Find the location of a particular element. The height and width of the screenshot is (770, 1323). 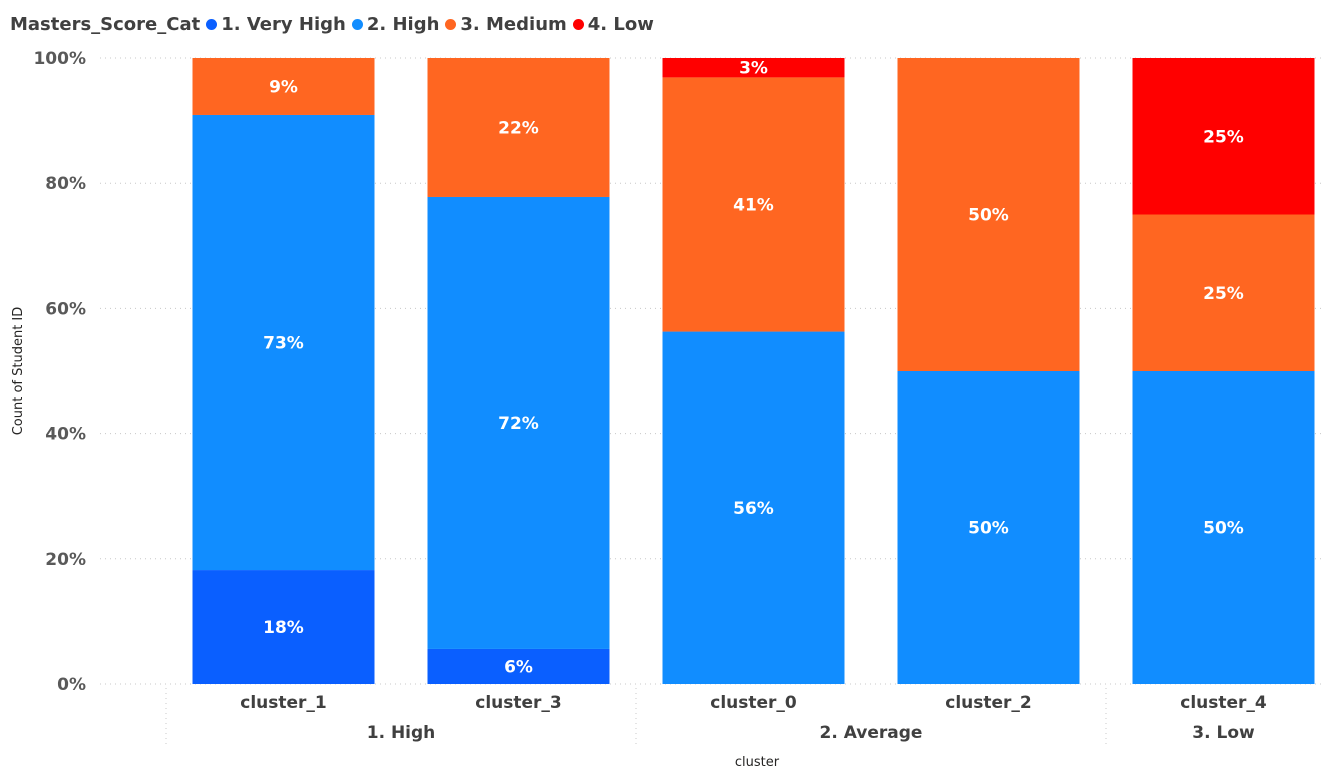

legend-item-1: 1. Very High is located at coordinates (276, 24).